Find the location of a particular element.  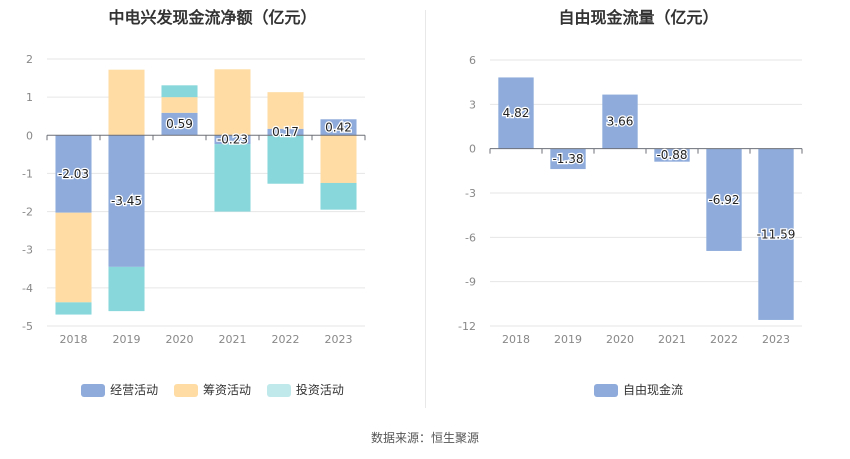

data-label: -0.88 is located at coordinates (671, 155).